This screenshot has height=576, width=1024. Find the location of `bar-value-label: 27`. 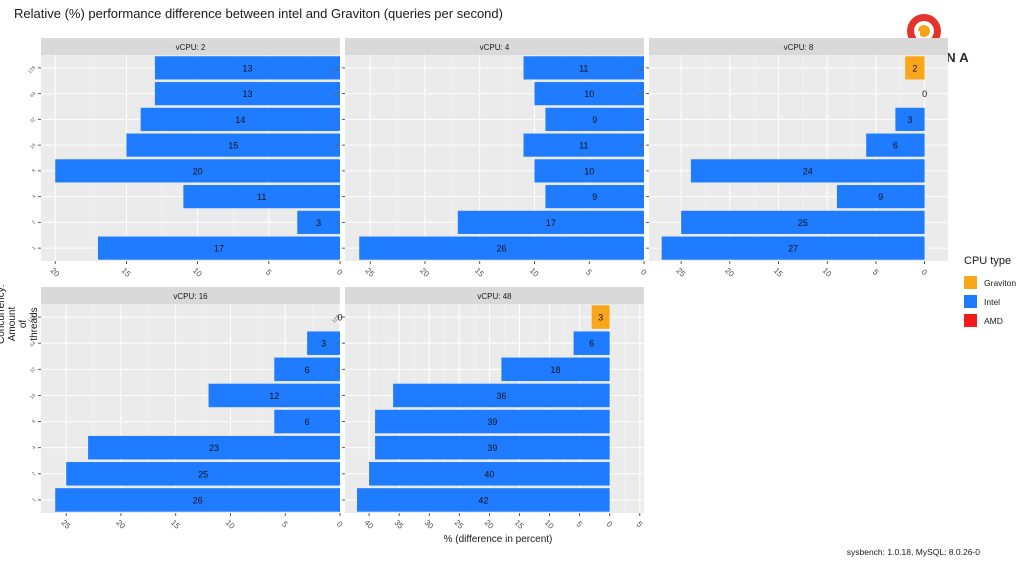

bar-value-label: 27 is located at coordinates (793, 249).